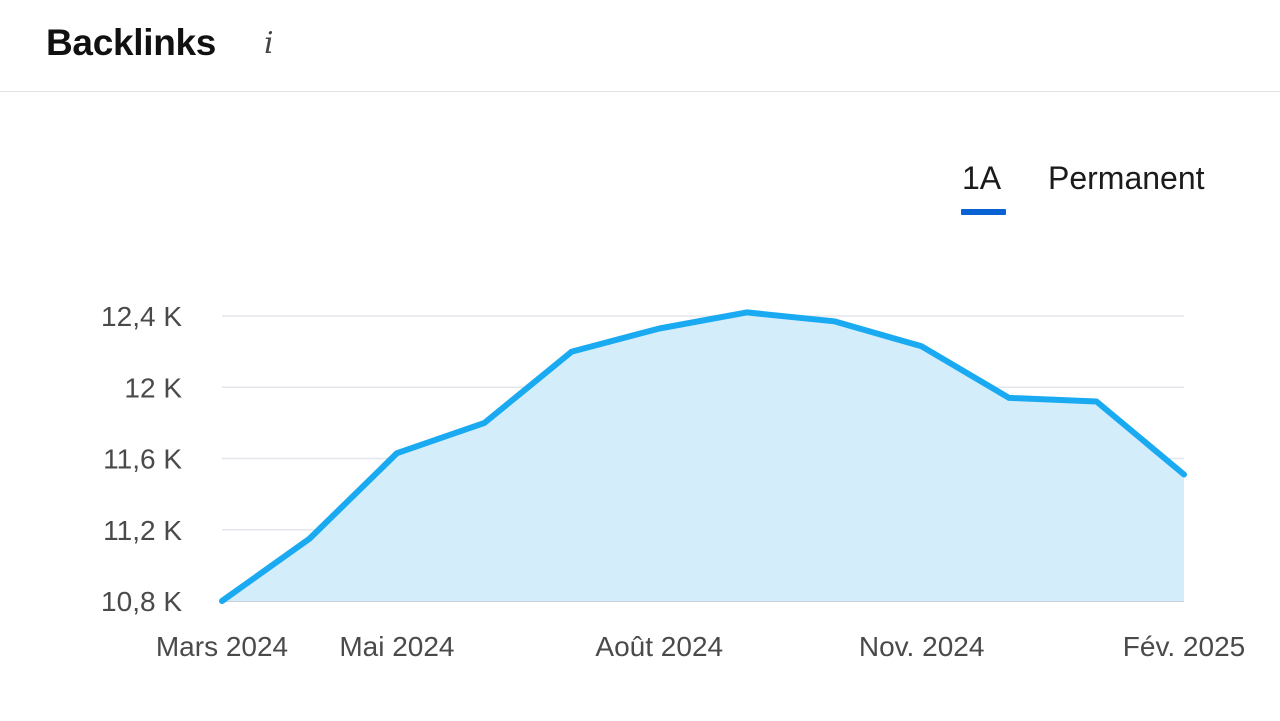 The image size is (1280, 721). Describe the element at coordinates (141, 601) in the screenshot. I see `y-tick-label: 10,8 K` at that location.